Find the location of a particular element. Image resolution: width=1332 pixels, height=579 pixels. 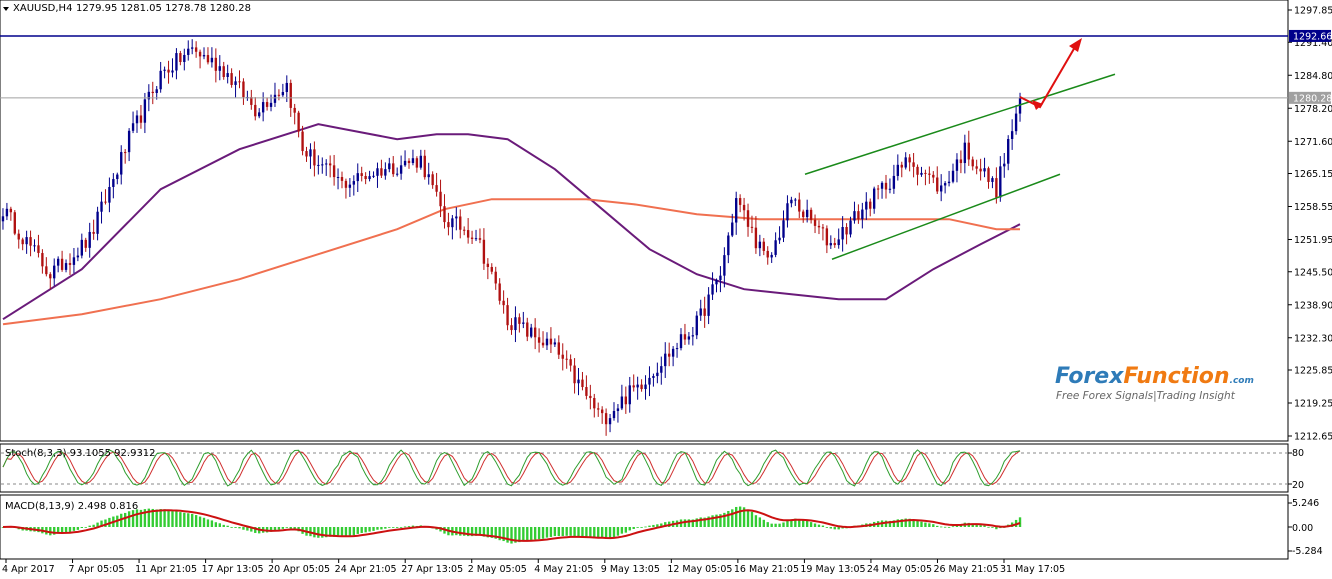

price-tick: 1278.20 is located at coordinates (1313, 109).